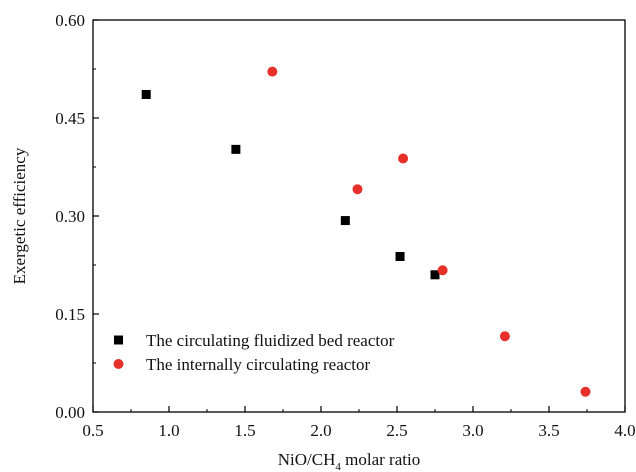 The width and height of the screenshot is (636, 472). I want to click on x-tick-label: 0.5, so click(92, 430).